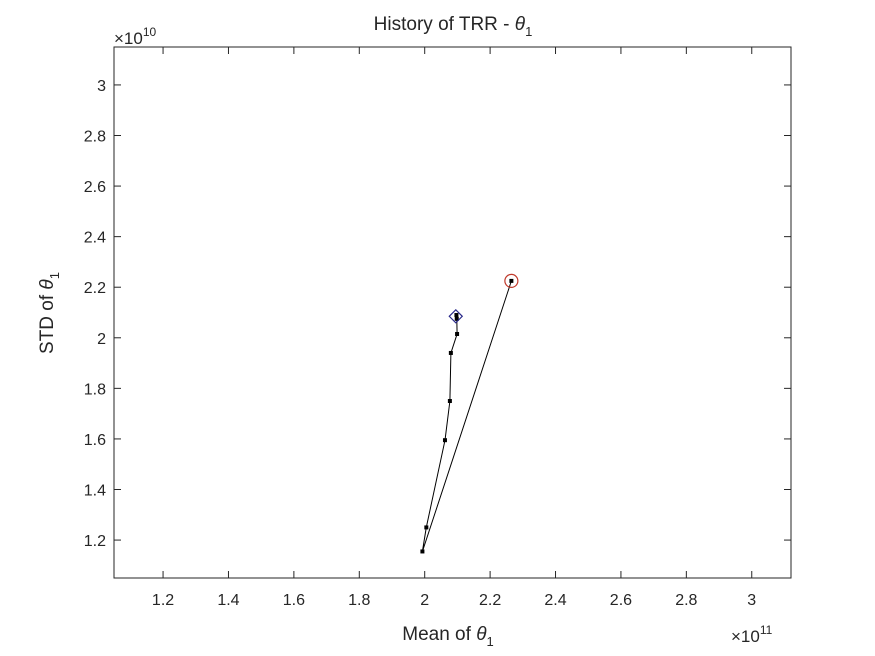 This screenshot has width=875, height=656. I want to click on x-tick-label: 1.8, so click(359, 600).